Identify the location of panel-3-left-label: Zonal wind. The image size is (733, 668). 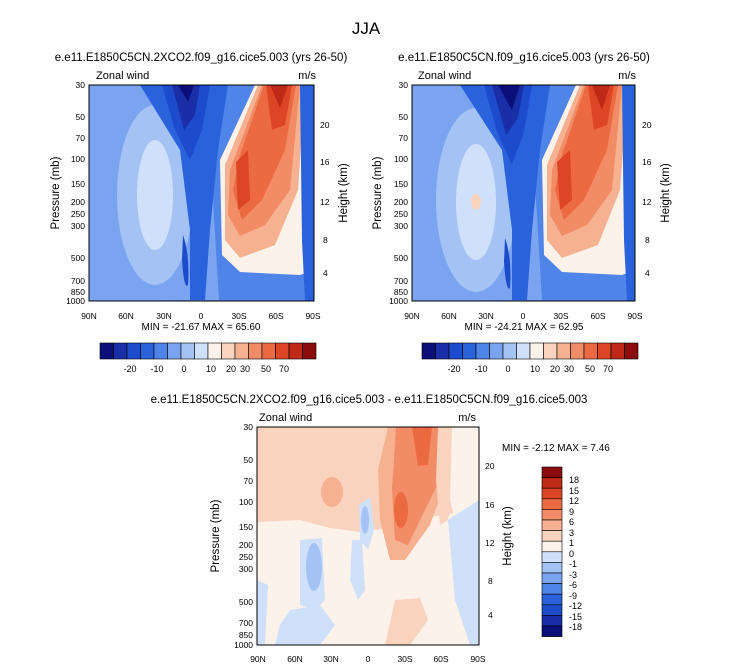
(285, 418).